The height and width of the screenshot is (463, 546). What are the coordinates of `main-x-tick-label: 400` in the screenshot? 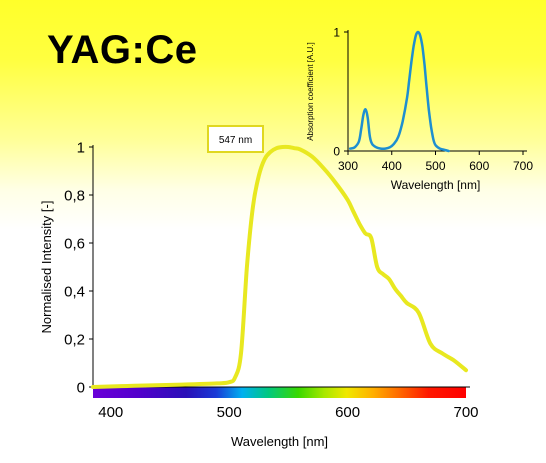 It's located at (110, 412).